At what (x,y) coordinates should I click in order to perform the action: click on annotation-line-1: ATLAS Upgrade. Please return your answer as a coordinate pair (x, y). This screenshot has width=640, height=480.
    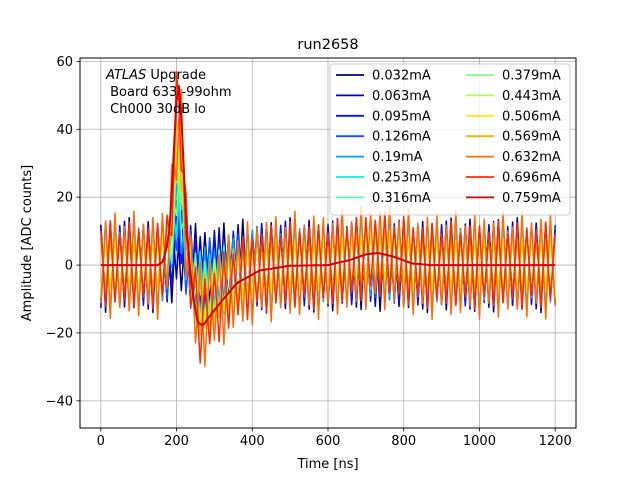
    Looking at the image, I should click on (155, 75).